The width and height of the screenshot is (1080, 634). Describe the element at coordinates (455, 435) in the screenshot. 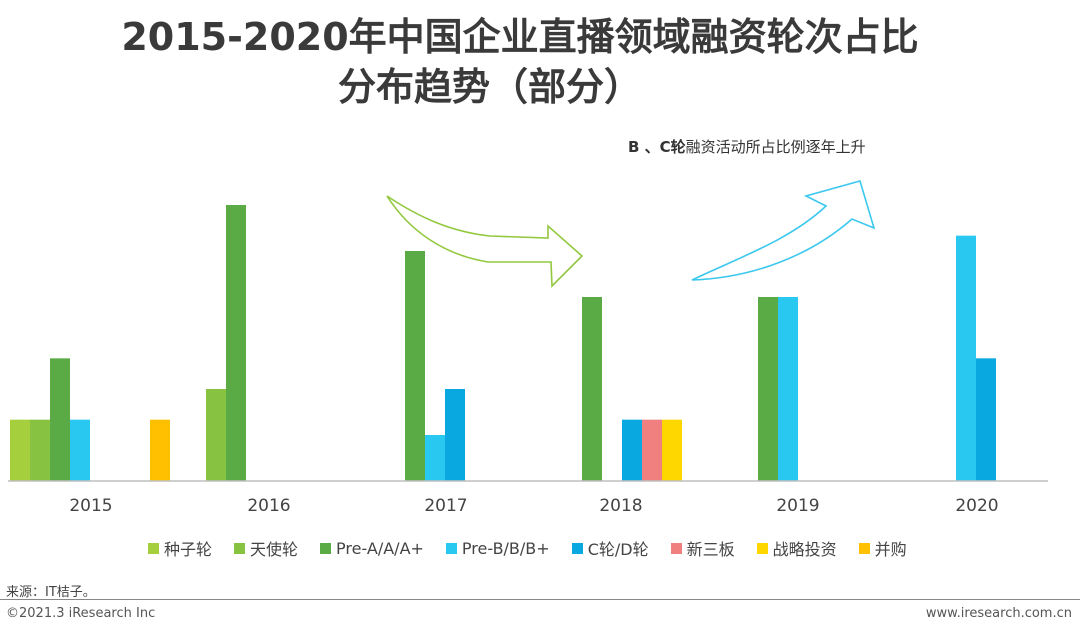

I see `bar-2017-C轮/D轮` at that location.